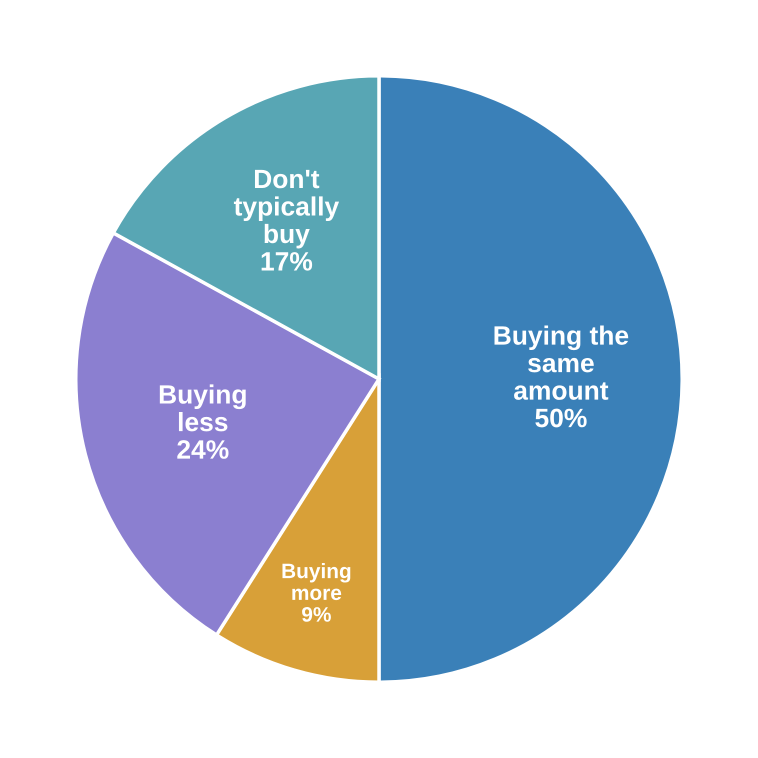 This screenshot has height=758, width=758. What do you see at coordinates (287, 209) in the screenshot?
I see `slice-label: Don't typically buy` at bounding box center [287, 209].